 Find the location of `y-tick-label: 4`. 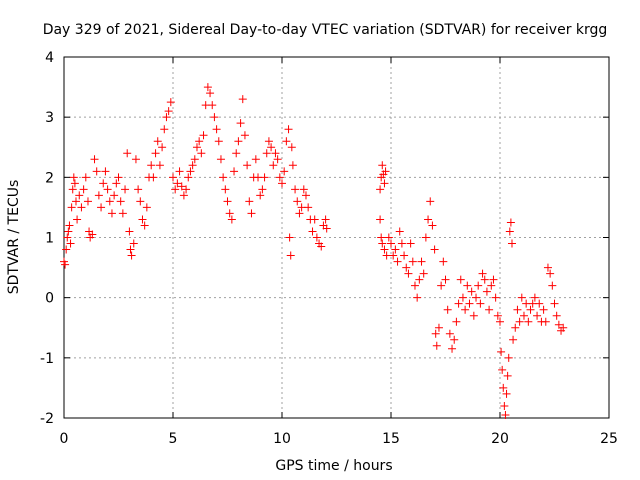

y-tick-label: 4 is located at coordinates (49, 58).